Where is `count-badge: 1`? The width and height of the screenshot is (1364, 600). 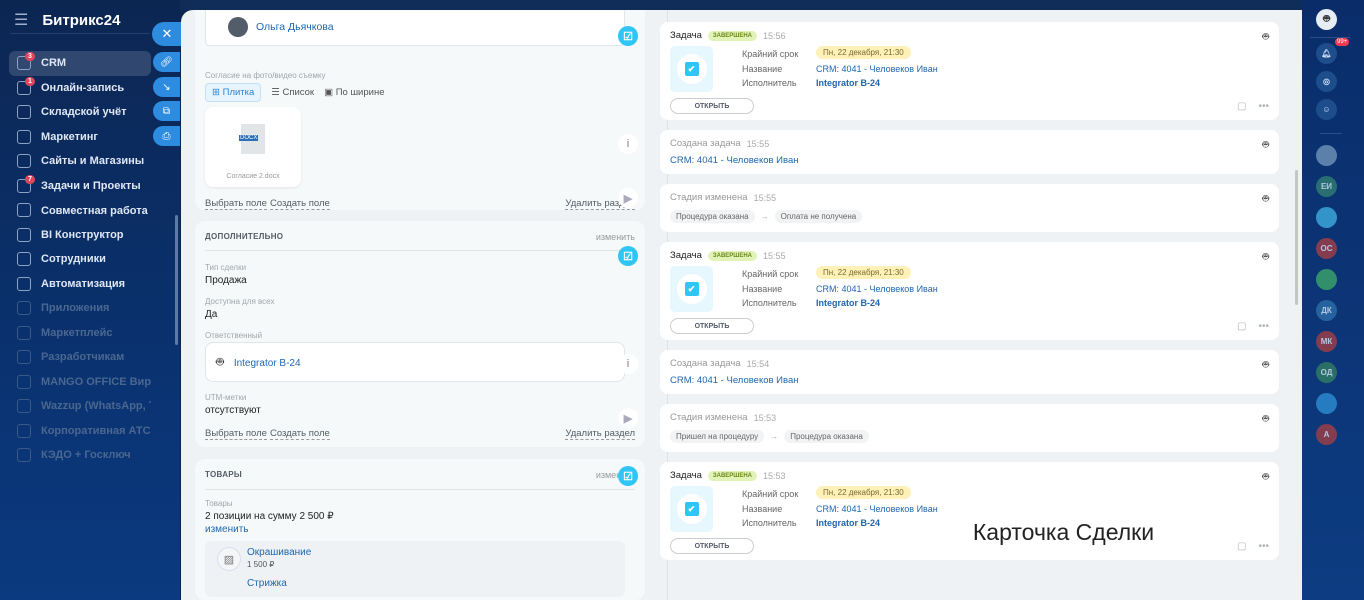 count-badge: 1 is located at coordinates (30, 81).